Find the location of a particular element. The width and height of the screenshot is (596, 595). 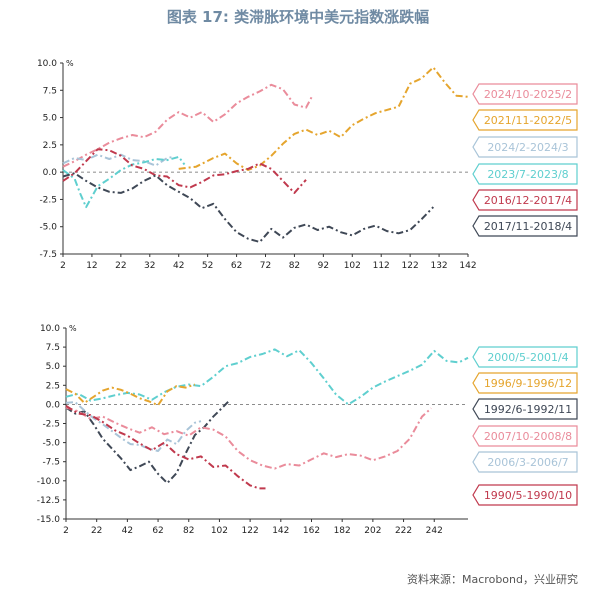

x-tick-label: 12 is located at coordinates (91, 266).